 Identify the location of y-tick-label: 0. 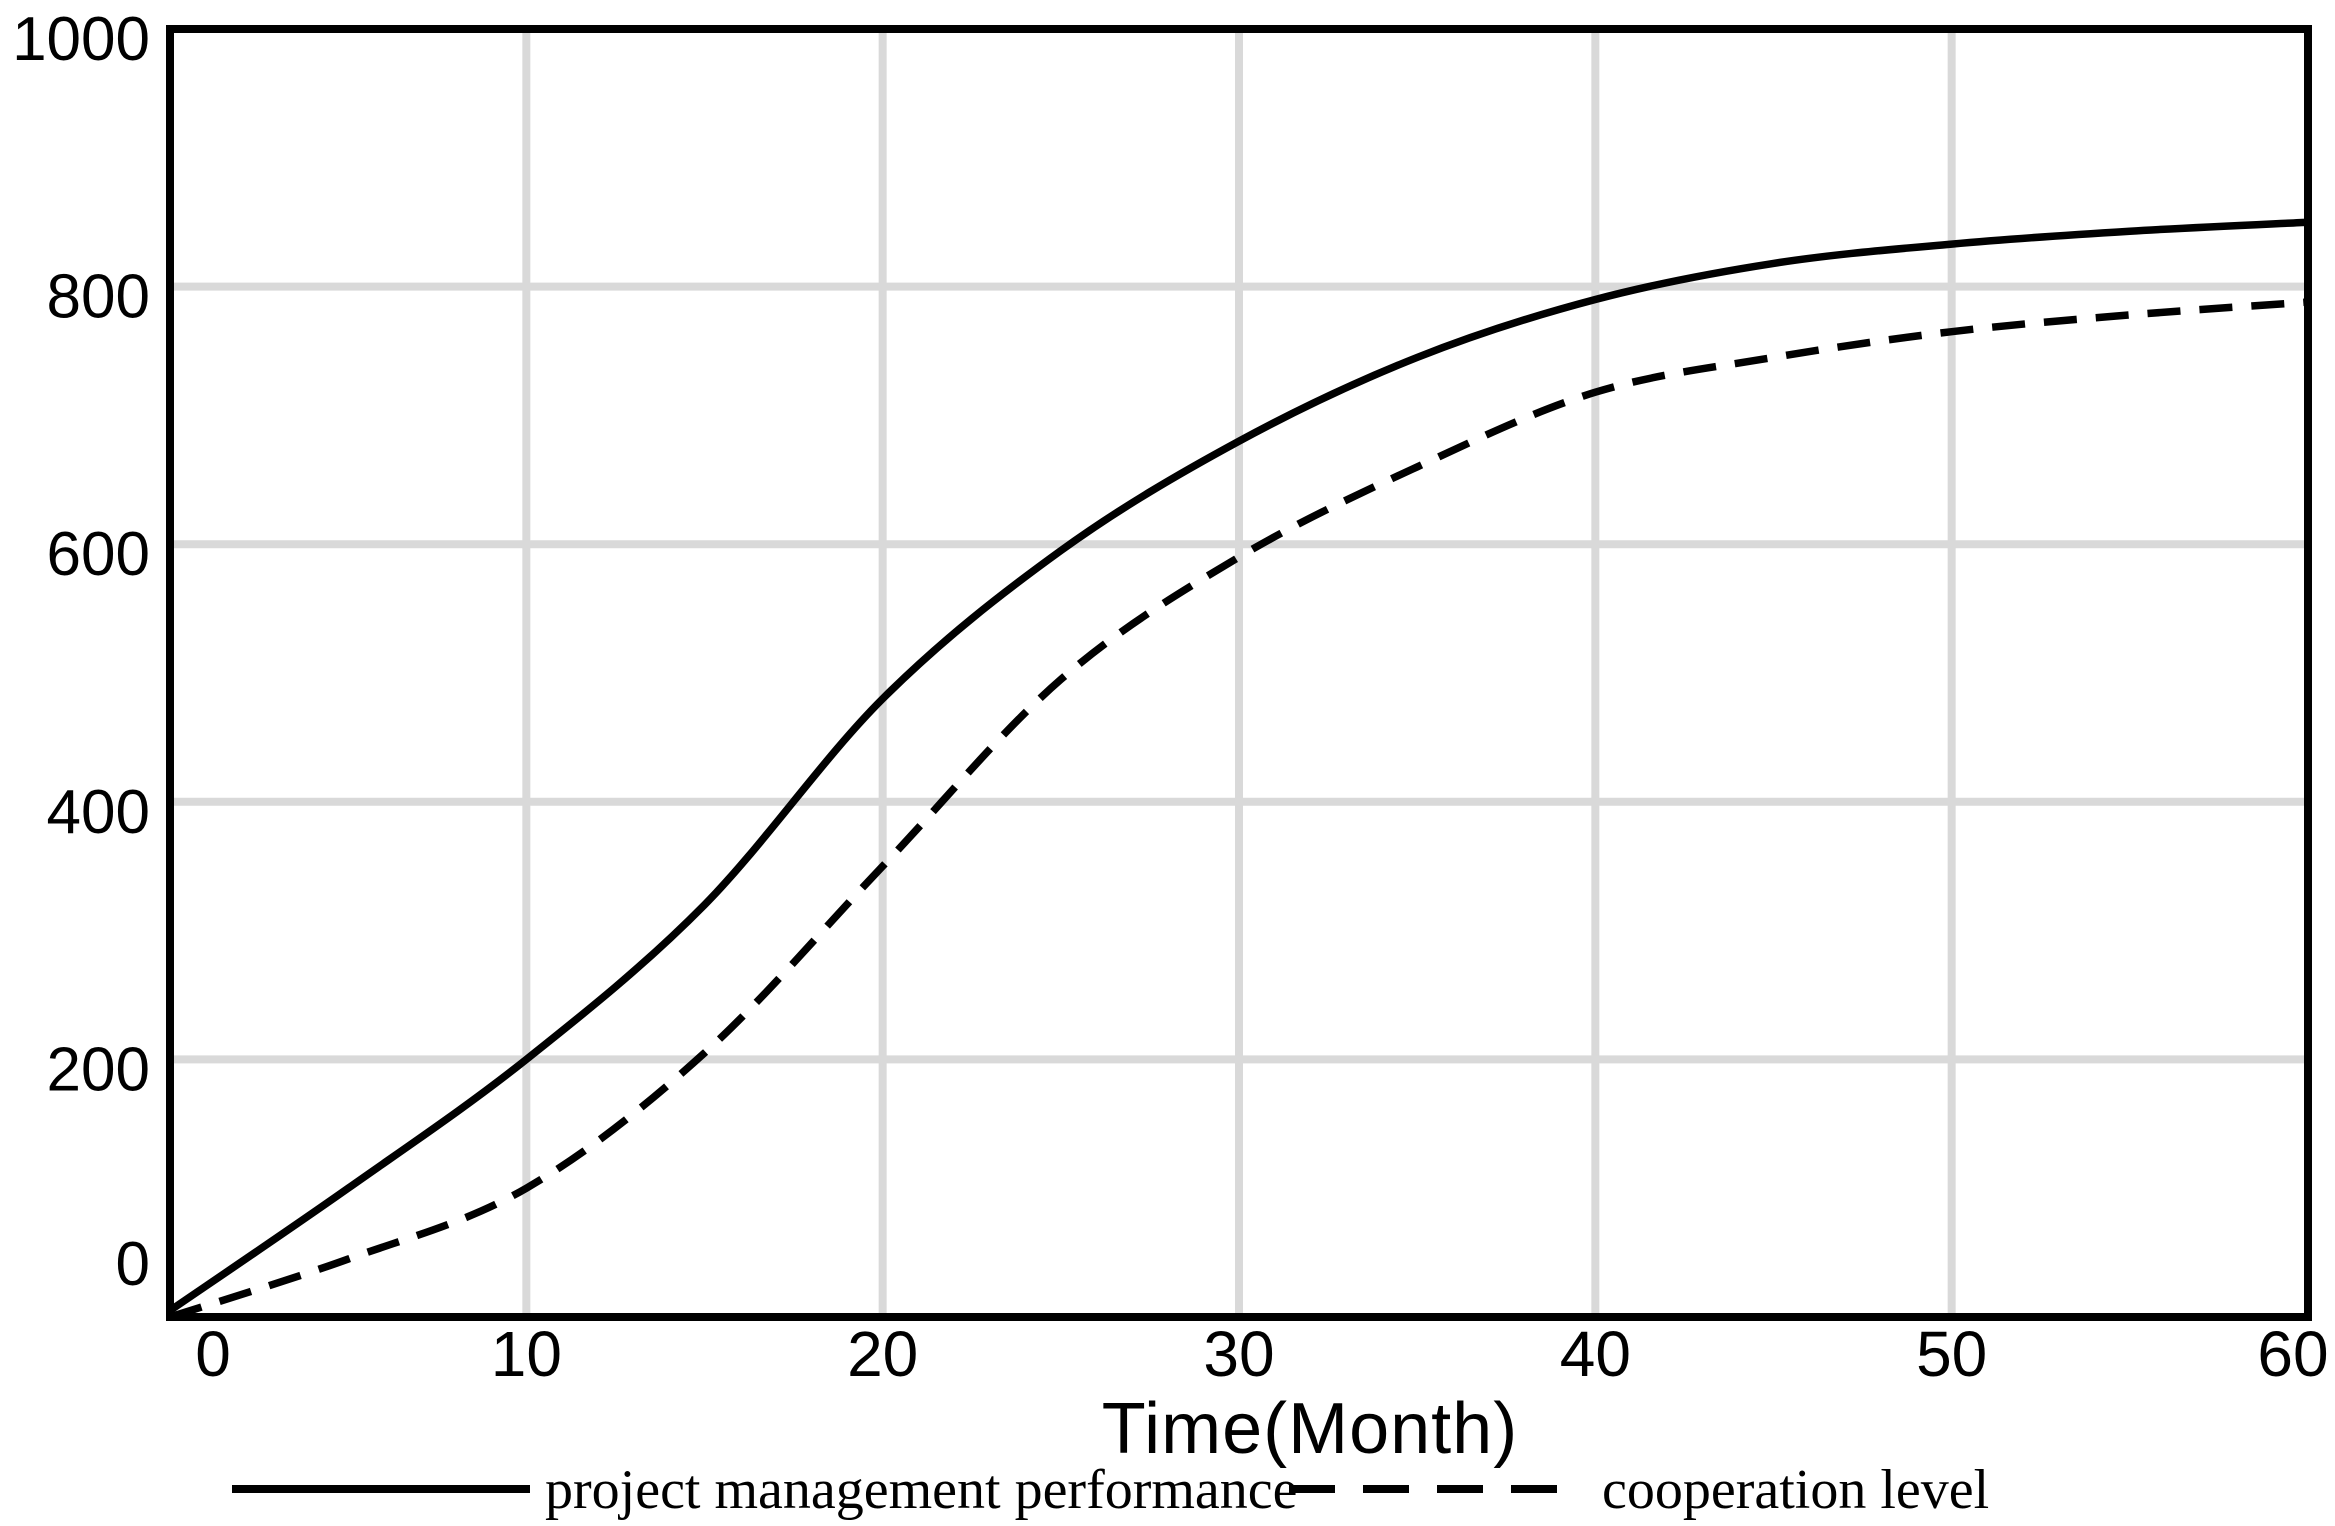
(133, 1264).